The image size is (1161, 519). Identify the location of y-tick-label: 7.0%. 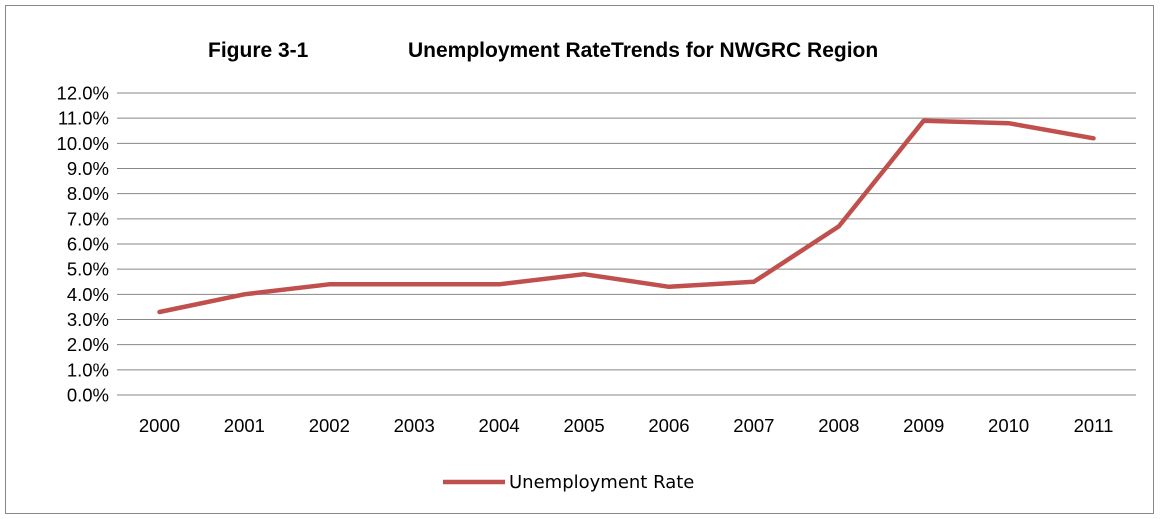
(88, 218).